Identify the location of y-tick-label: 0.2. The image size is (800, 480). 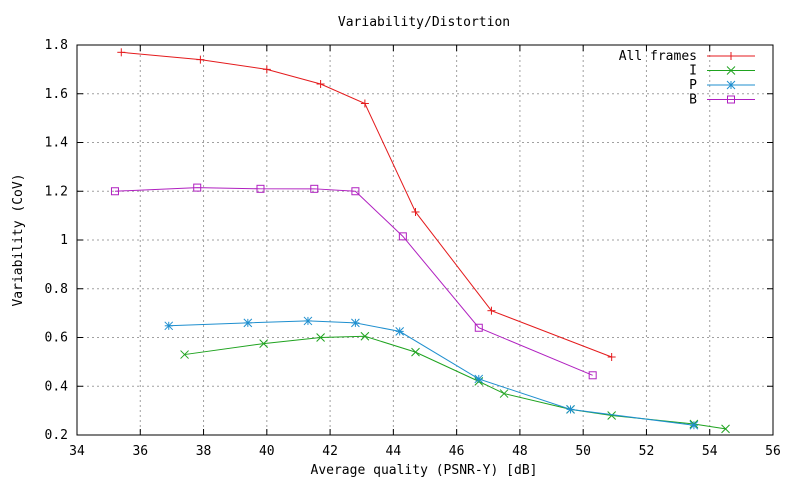
(56, 435).